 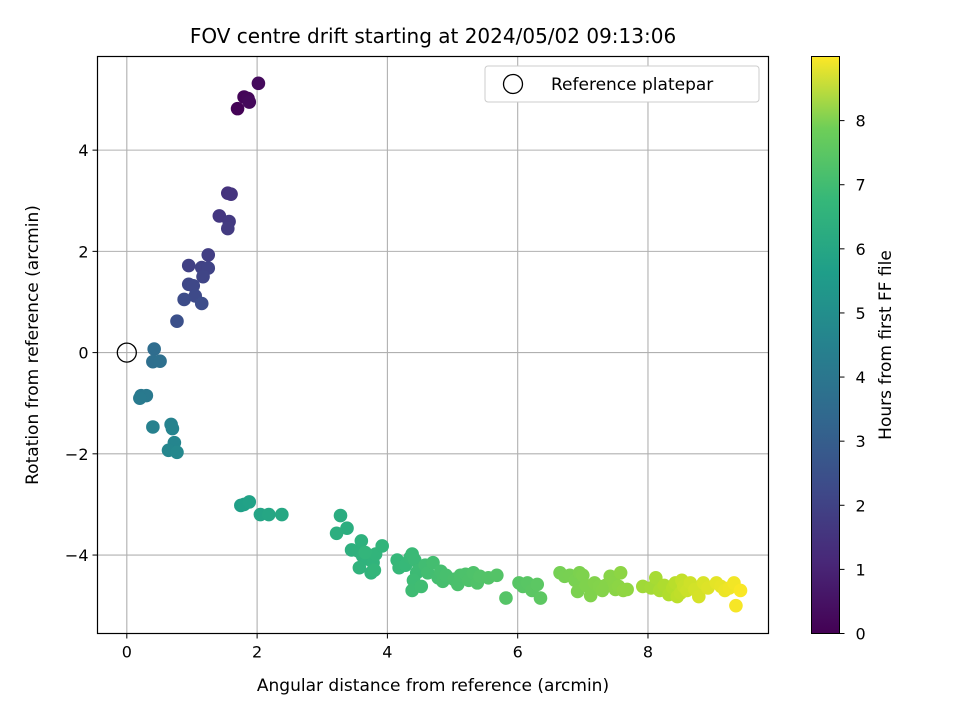 I want to click on y-tick-label: 2, so click(x=83, y=251).